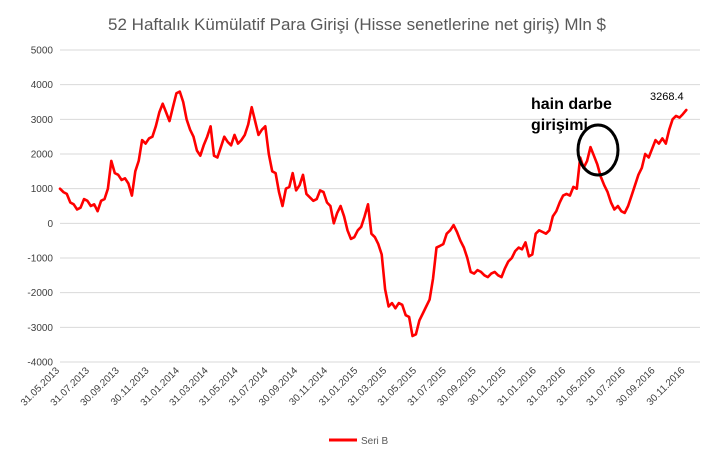  What do you see at coordinates (359, 441) in the screenshot?
I see `legend: Seri B` at bounding box center [359, 441].